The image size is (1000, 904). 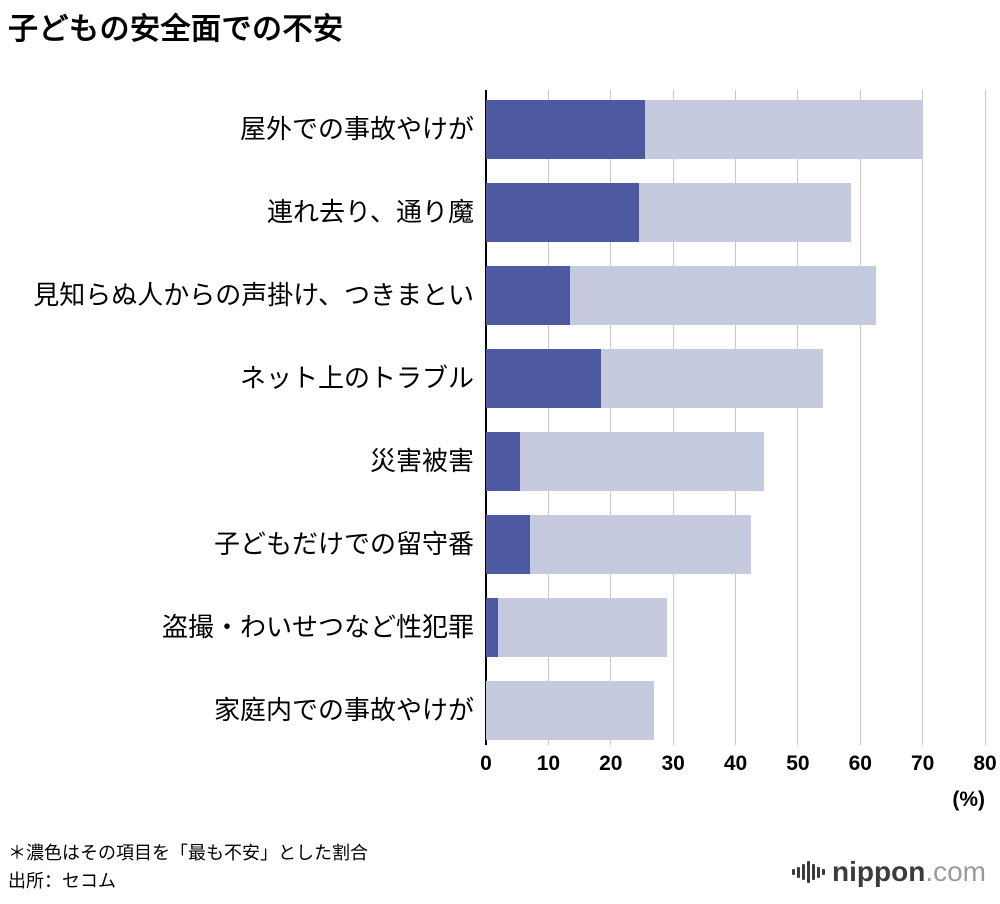 I want to click on bar-label: ネット上のトラブル, so click(x=356, y=377).